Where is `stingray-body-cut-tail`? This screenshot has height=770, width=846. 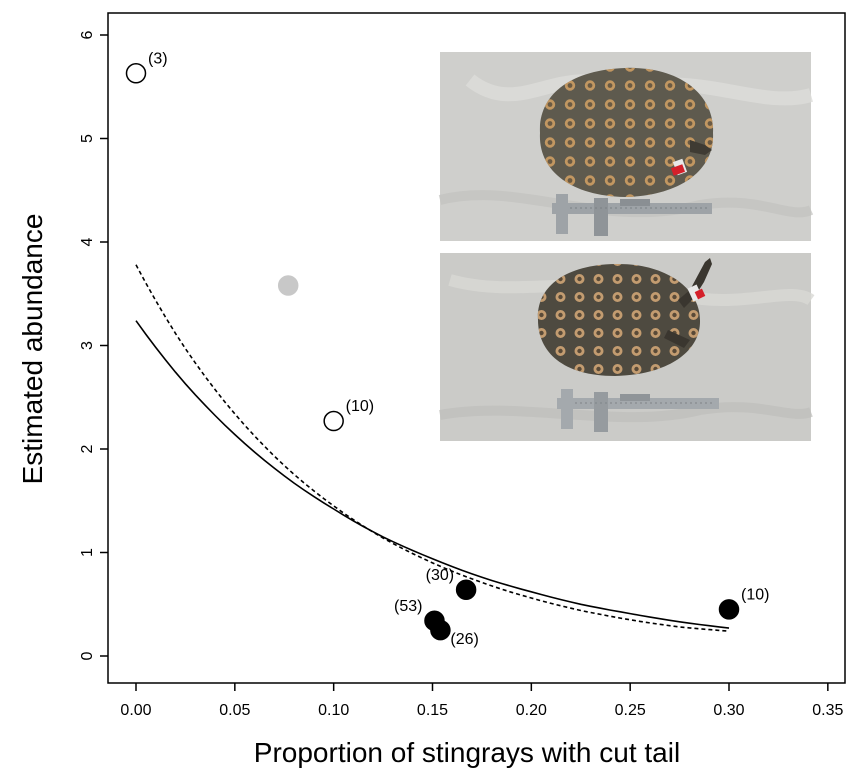 stingray-body-cut-tail is located at coordinates (624, 317).